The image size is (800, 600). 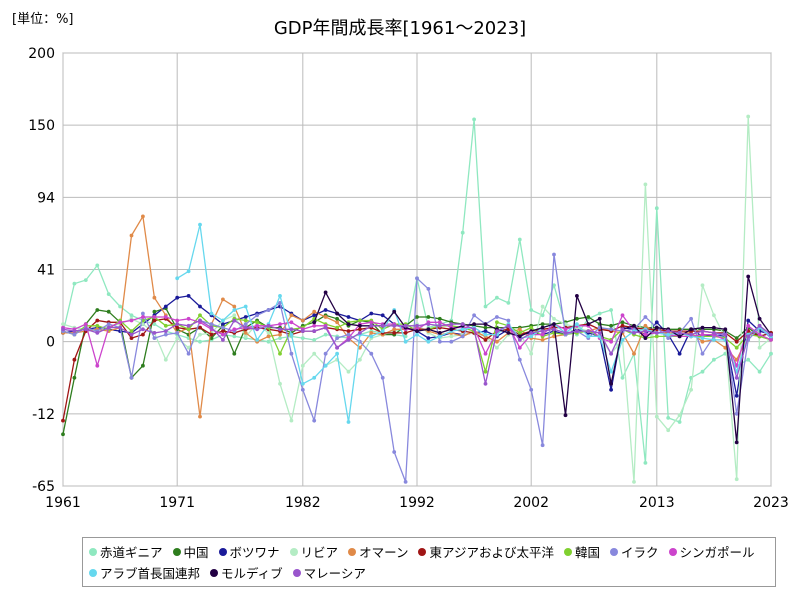 I want to click on legend-item: マレーシア, so click(x=329, y=572).